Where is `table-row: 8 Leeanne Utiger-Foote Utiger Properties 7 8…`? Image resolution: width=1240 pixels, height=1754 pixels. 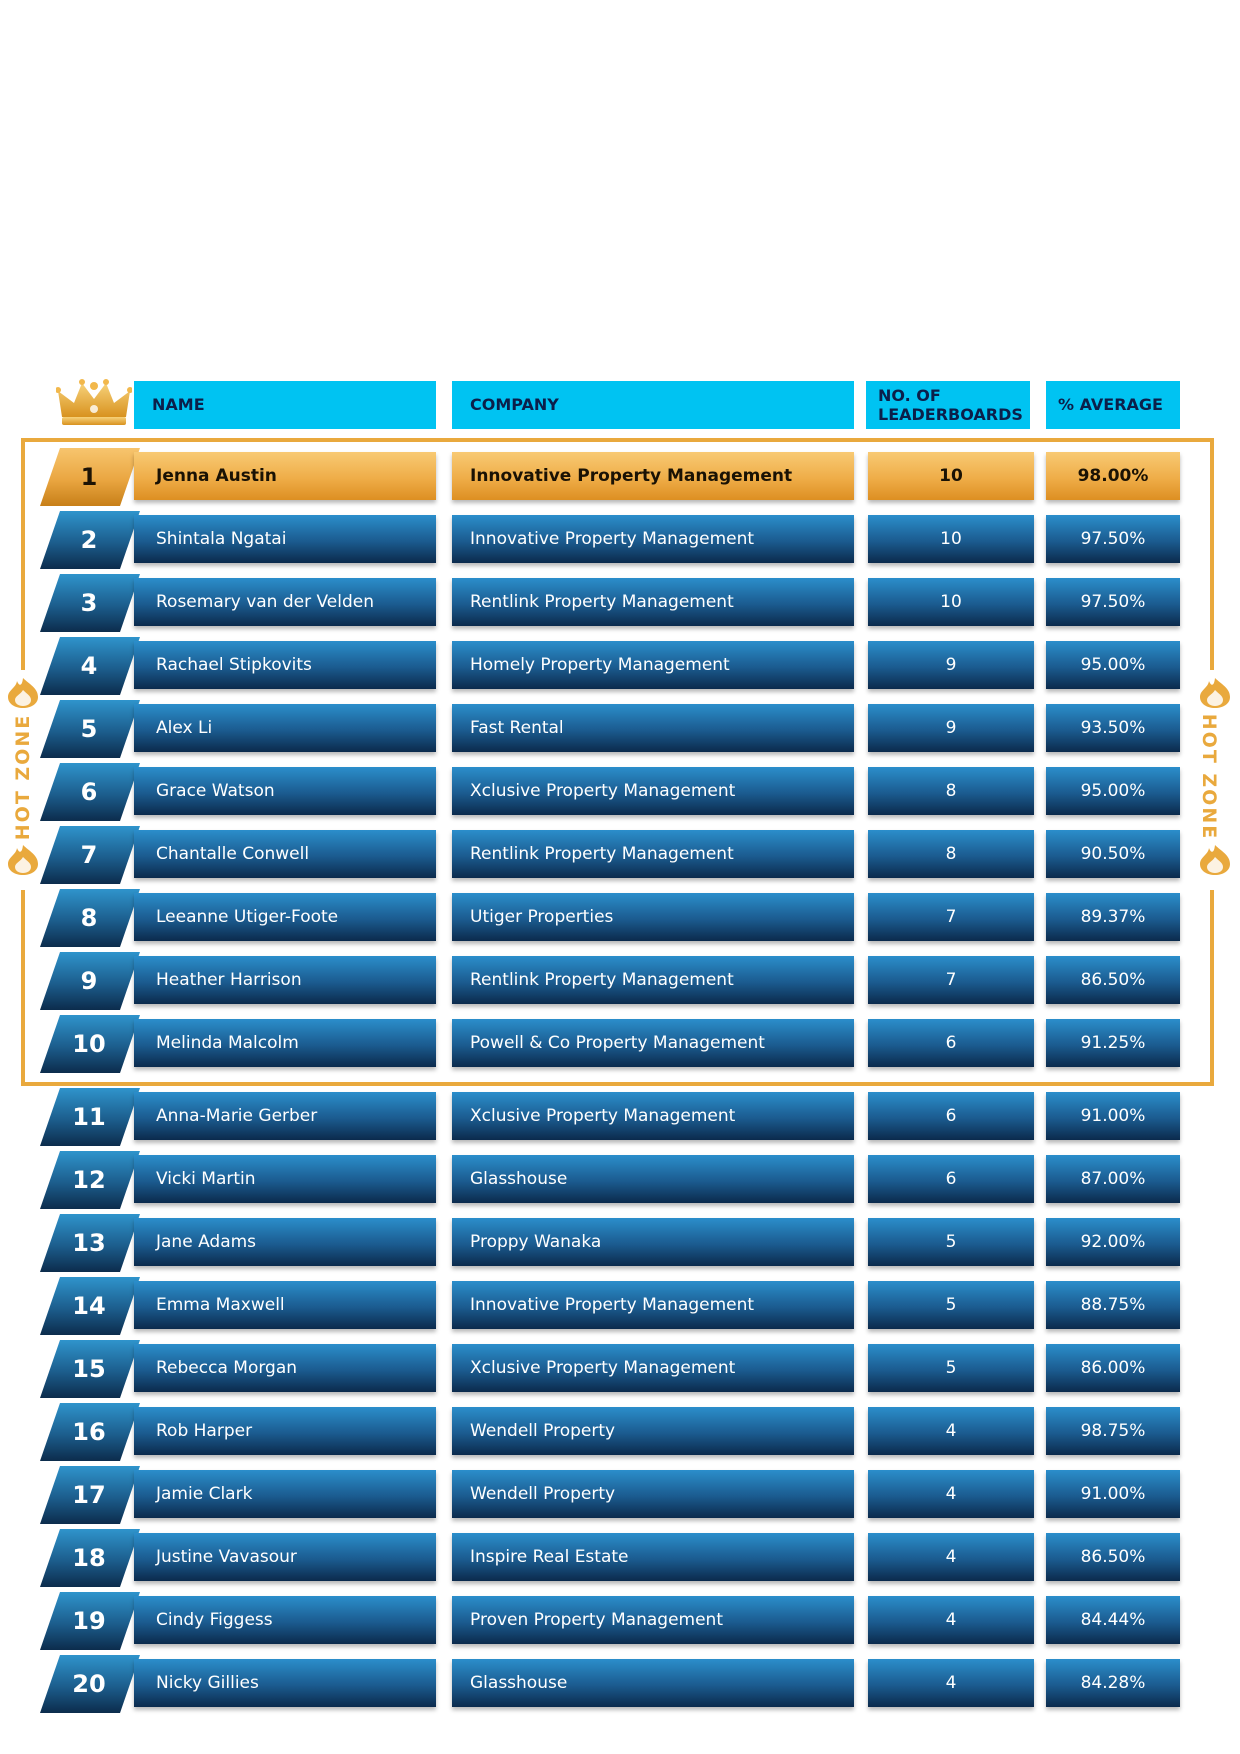 table-row: 8 Leeanne Utiger-Foote Utiger Properties 7 8… is located at coordinates (620, 920).